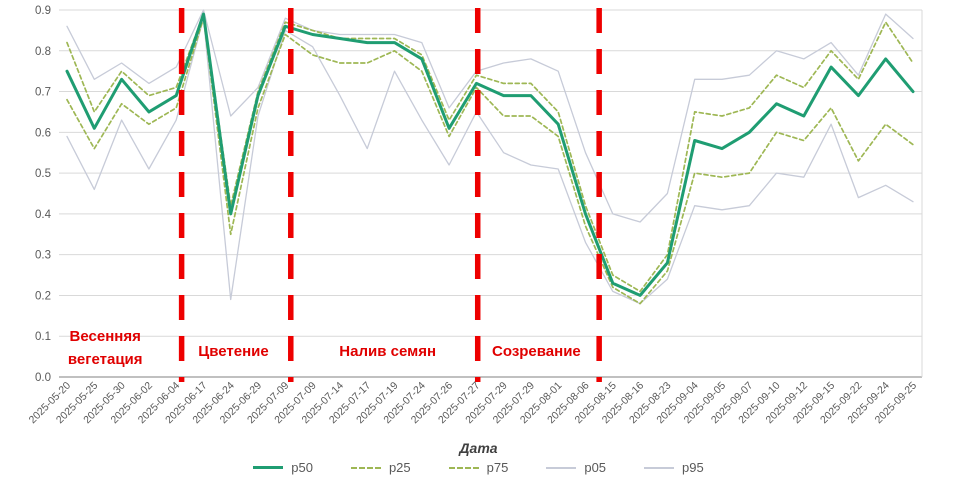 This screenshot has height=489, width=957. I want to click on y-tick-label: 0.3, so click(43, 256).